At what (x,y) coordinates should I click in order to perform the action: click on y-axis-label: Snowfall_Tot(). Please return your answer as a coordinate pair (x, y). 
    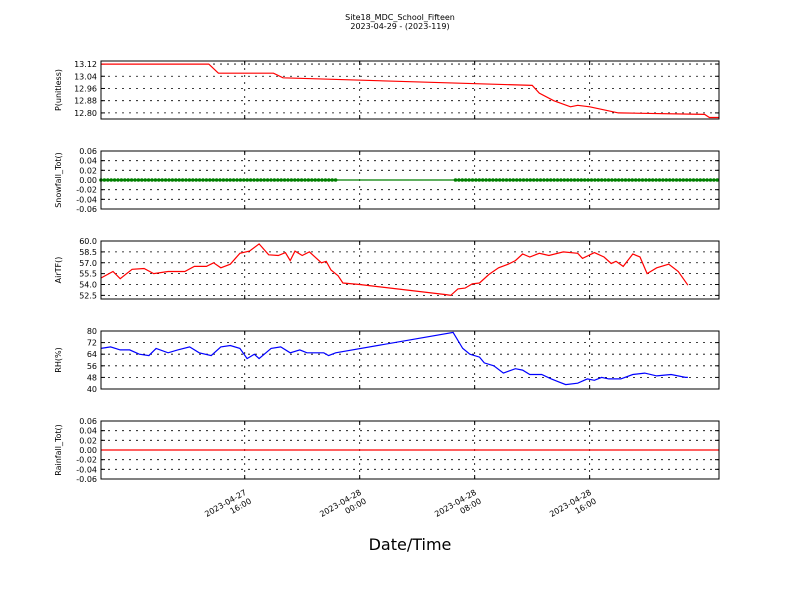
    Looking at the image, I should click on (58, 180).